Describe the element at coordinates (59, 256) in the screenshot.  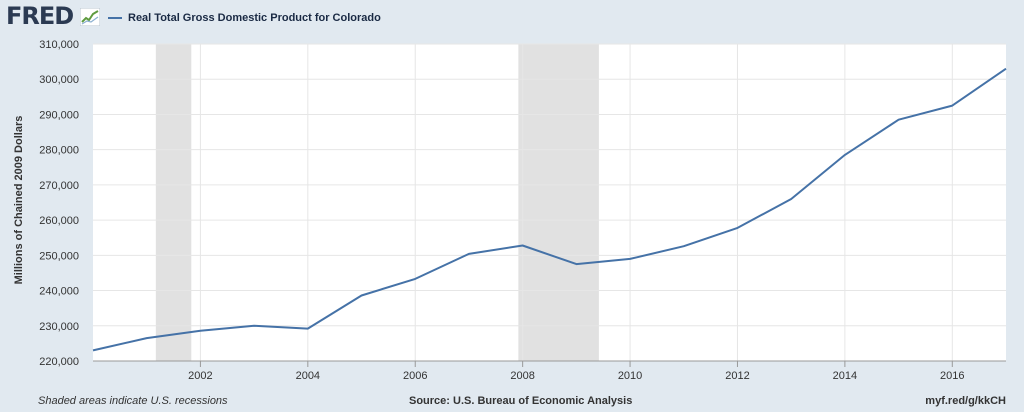
I see `y-tick-label: 250,000` at that location.